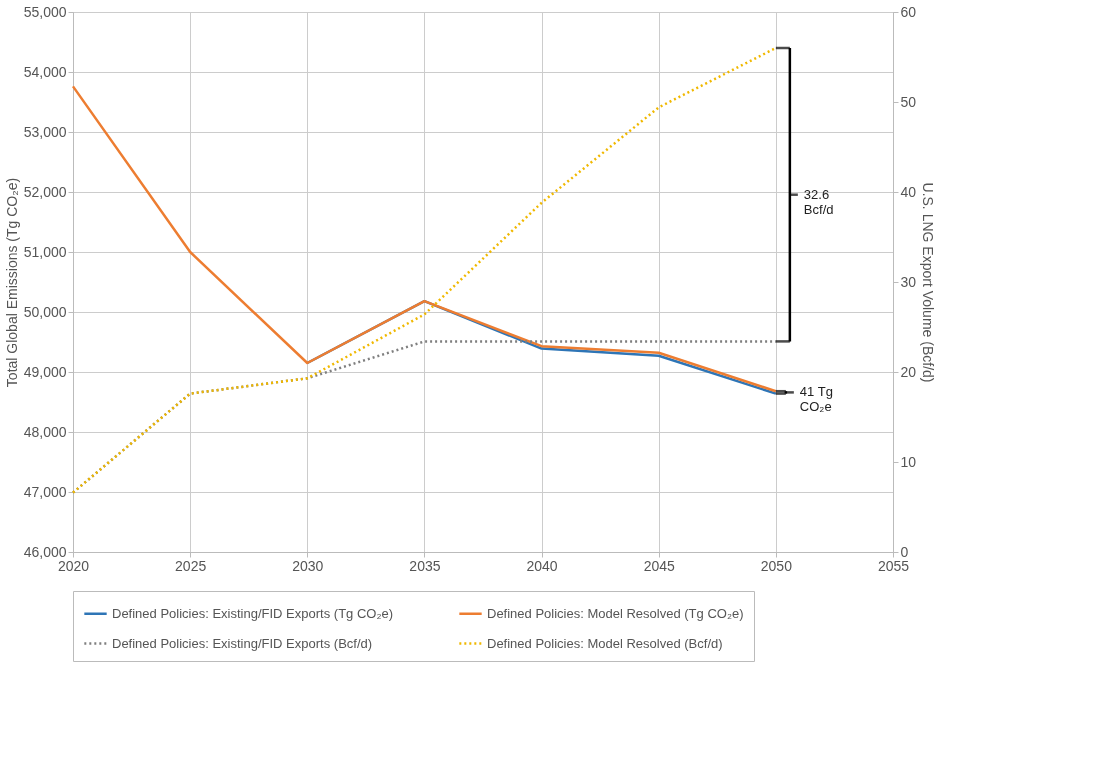  I want to click on y2-tick-label: 60, so click(908, 11).